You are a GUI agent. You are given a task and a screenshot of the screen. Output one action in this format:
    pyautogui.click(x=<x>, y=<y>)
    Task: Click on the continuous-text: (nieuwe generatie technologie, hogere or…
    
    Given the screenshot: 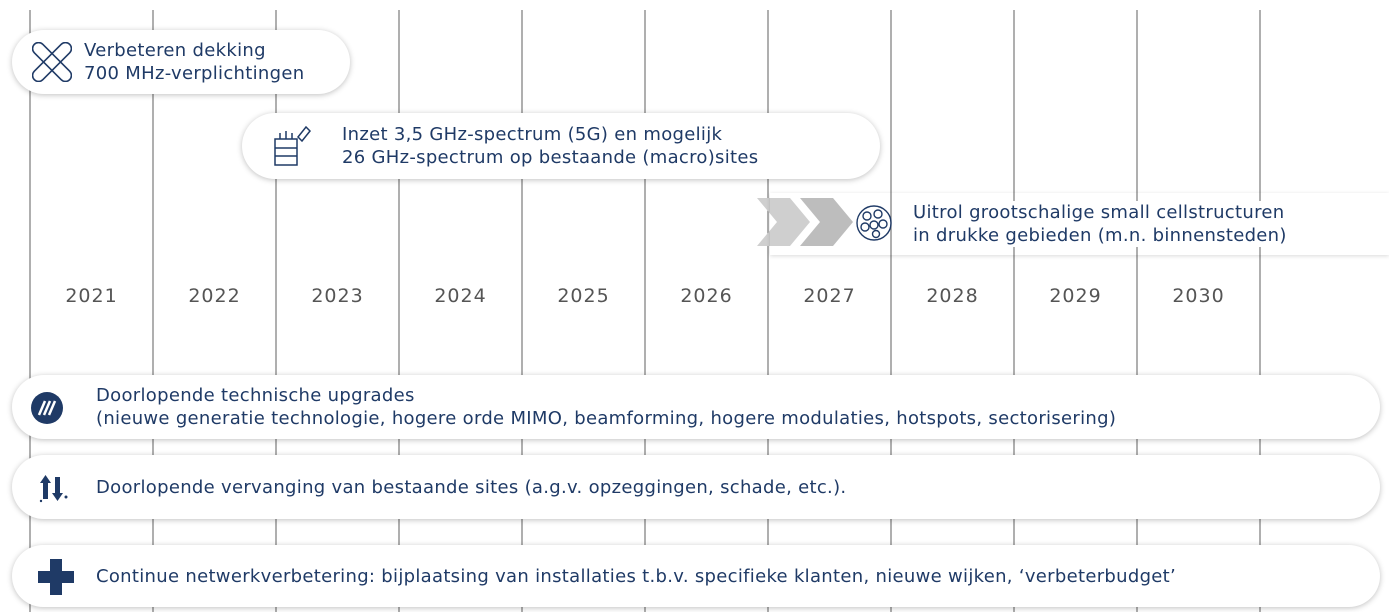 What is the action you would take?
    pyautogui.click(x=606, y=418)
    